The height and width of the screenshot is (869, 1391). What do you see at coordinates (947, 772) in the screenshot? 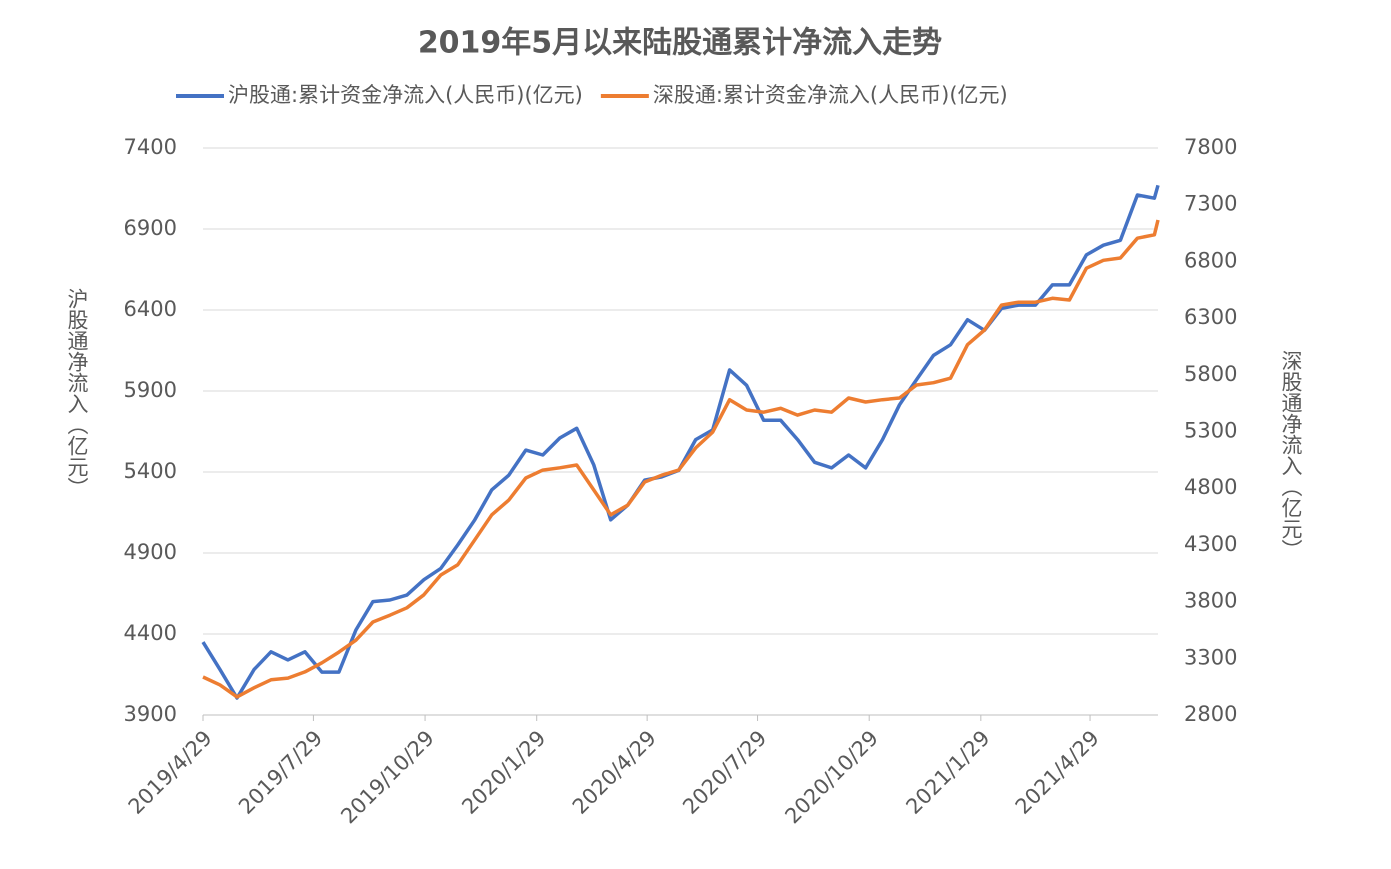
I see `x-tick-label: 2021/1/29` at bounding box center [947, 772].